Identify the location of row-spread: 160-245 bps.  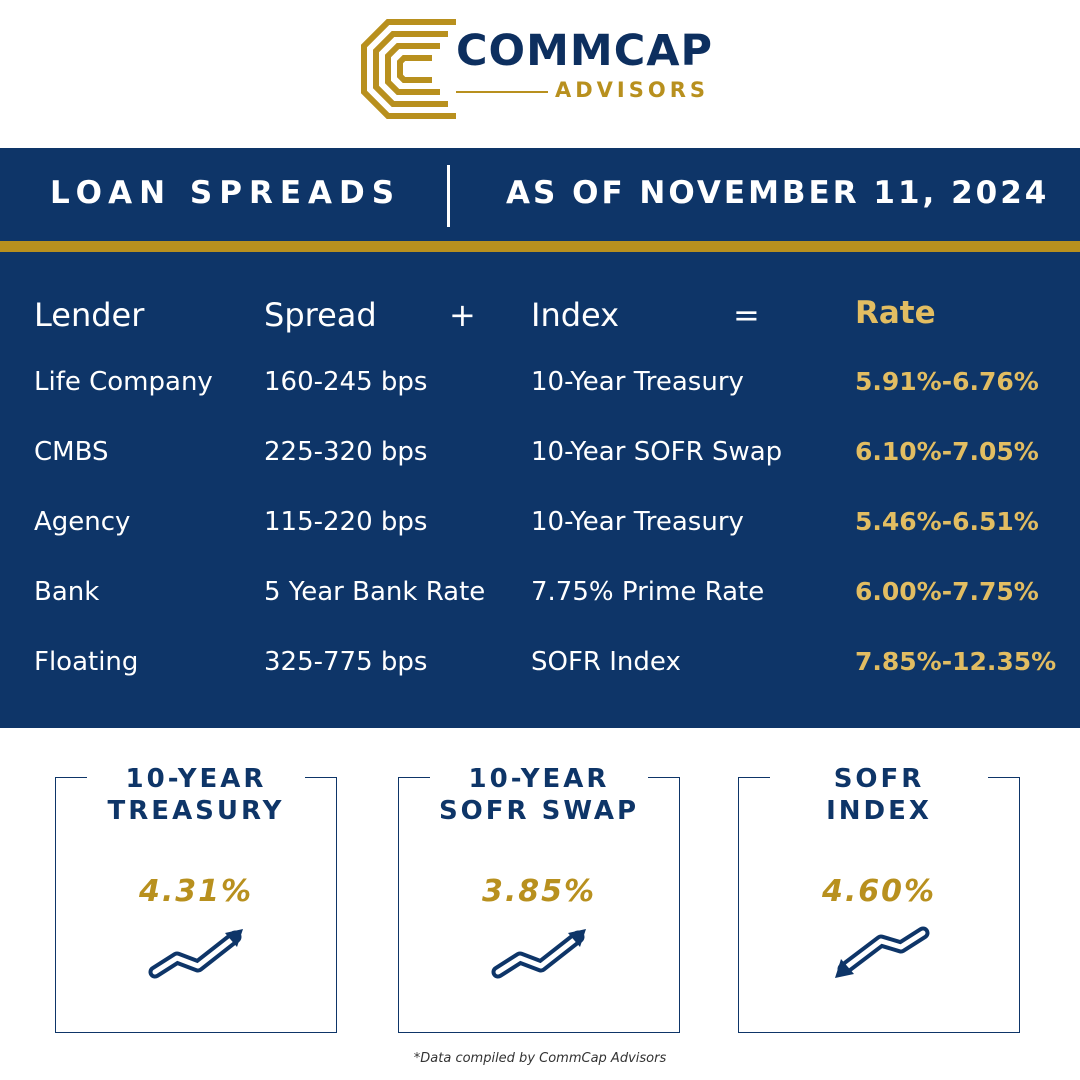
(346, 382).